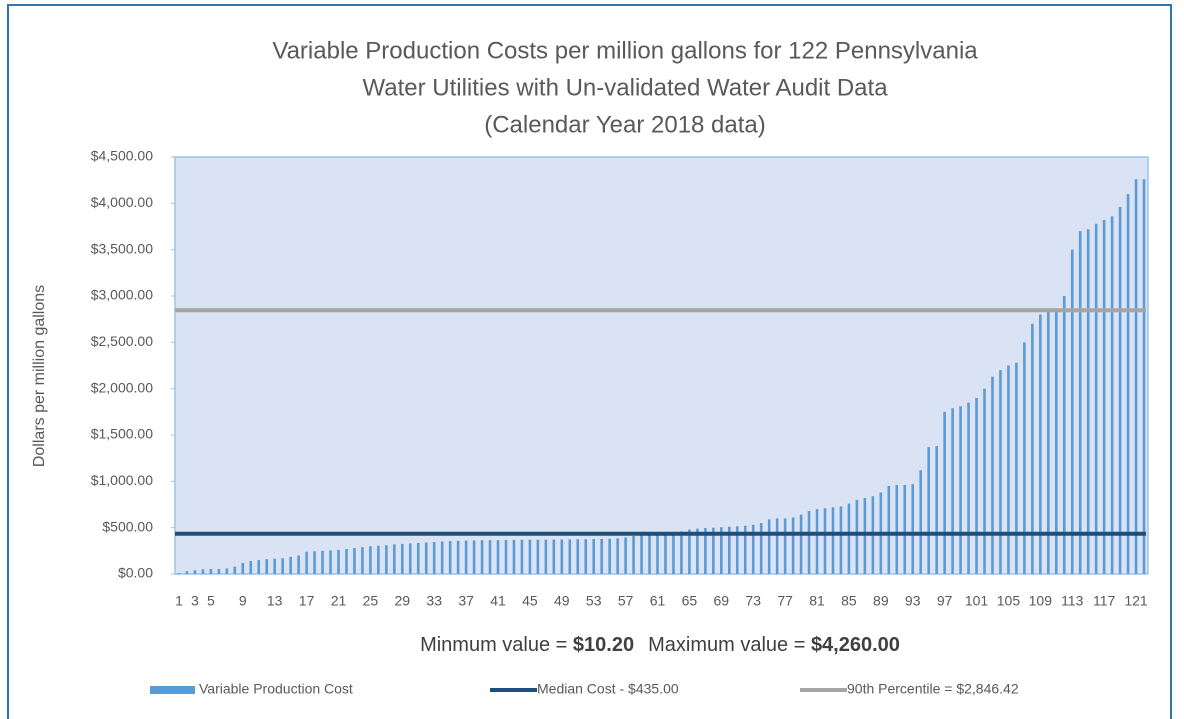  Describe the element at coordinates (608, 689) in the screenshot. I see `legend-label: Median Cost - $435.00` at that location.